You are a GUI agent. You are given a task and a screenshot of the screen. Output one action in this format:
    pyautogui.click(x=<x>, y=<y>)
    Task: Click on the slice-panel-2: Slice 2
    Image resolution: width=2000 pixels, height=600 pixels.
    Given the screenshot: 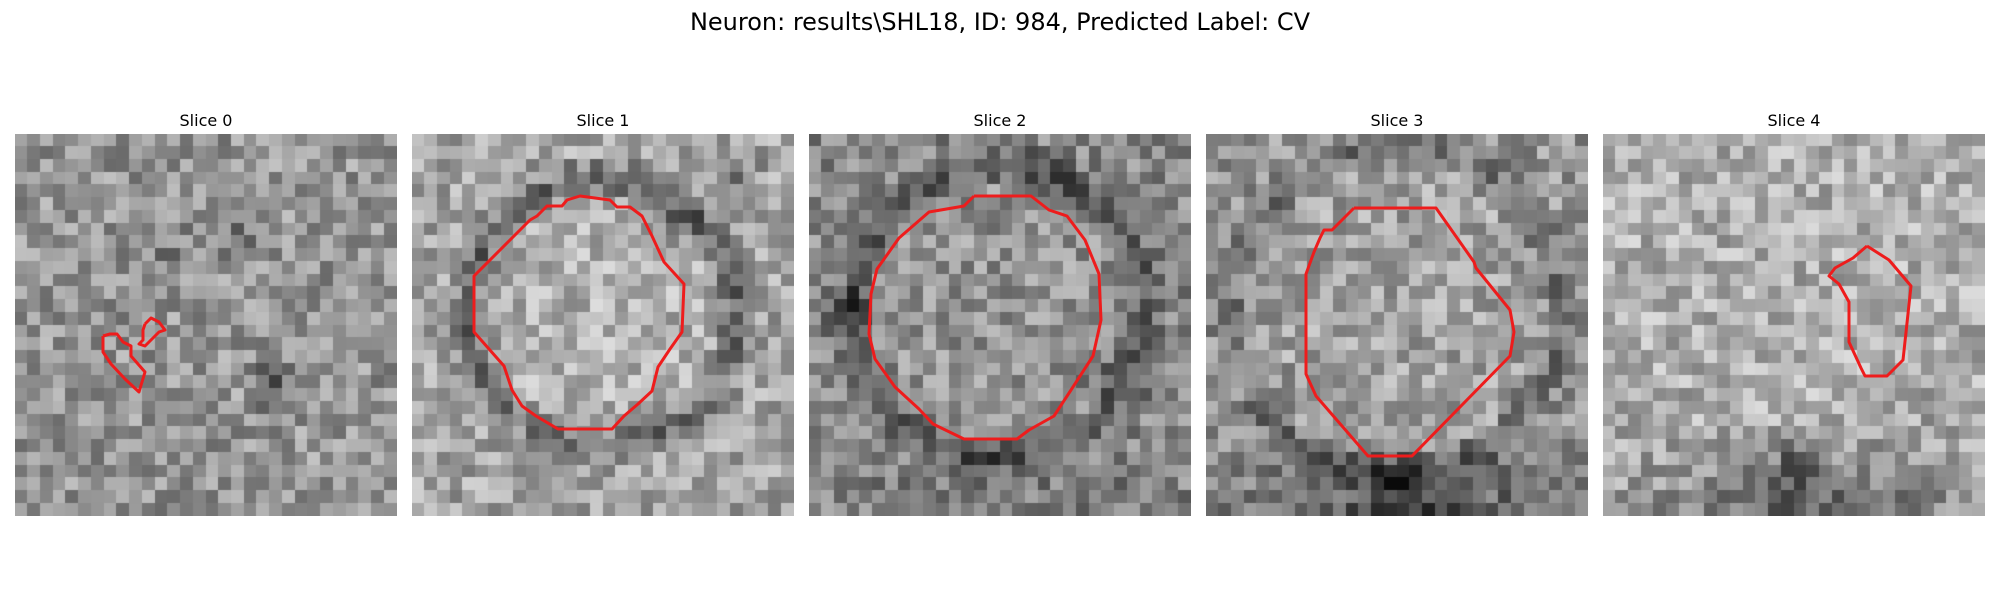 What is the action you would take?
    pyautogui.click(x=1000, y=313)
    